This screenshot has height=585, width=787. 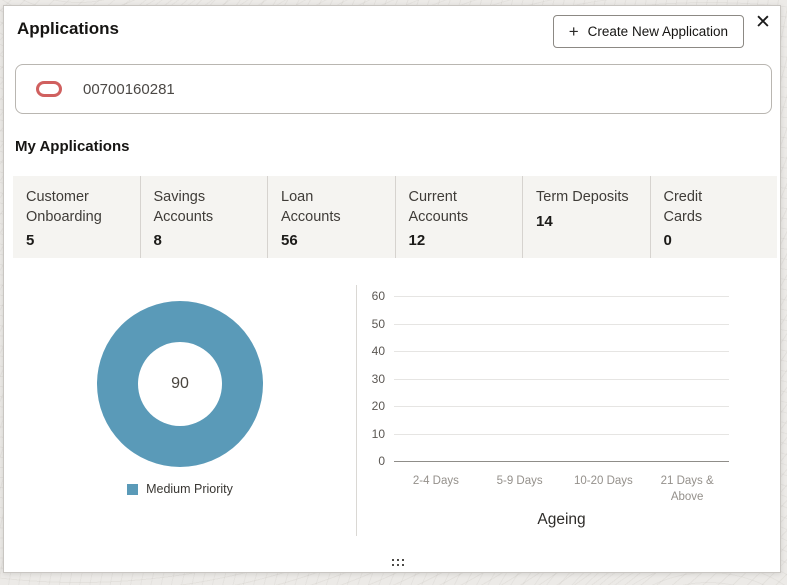 I want to click on stat-label: Customer Onboarding, so click(x=64, y=207).